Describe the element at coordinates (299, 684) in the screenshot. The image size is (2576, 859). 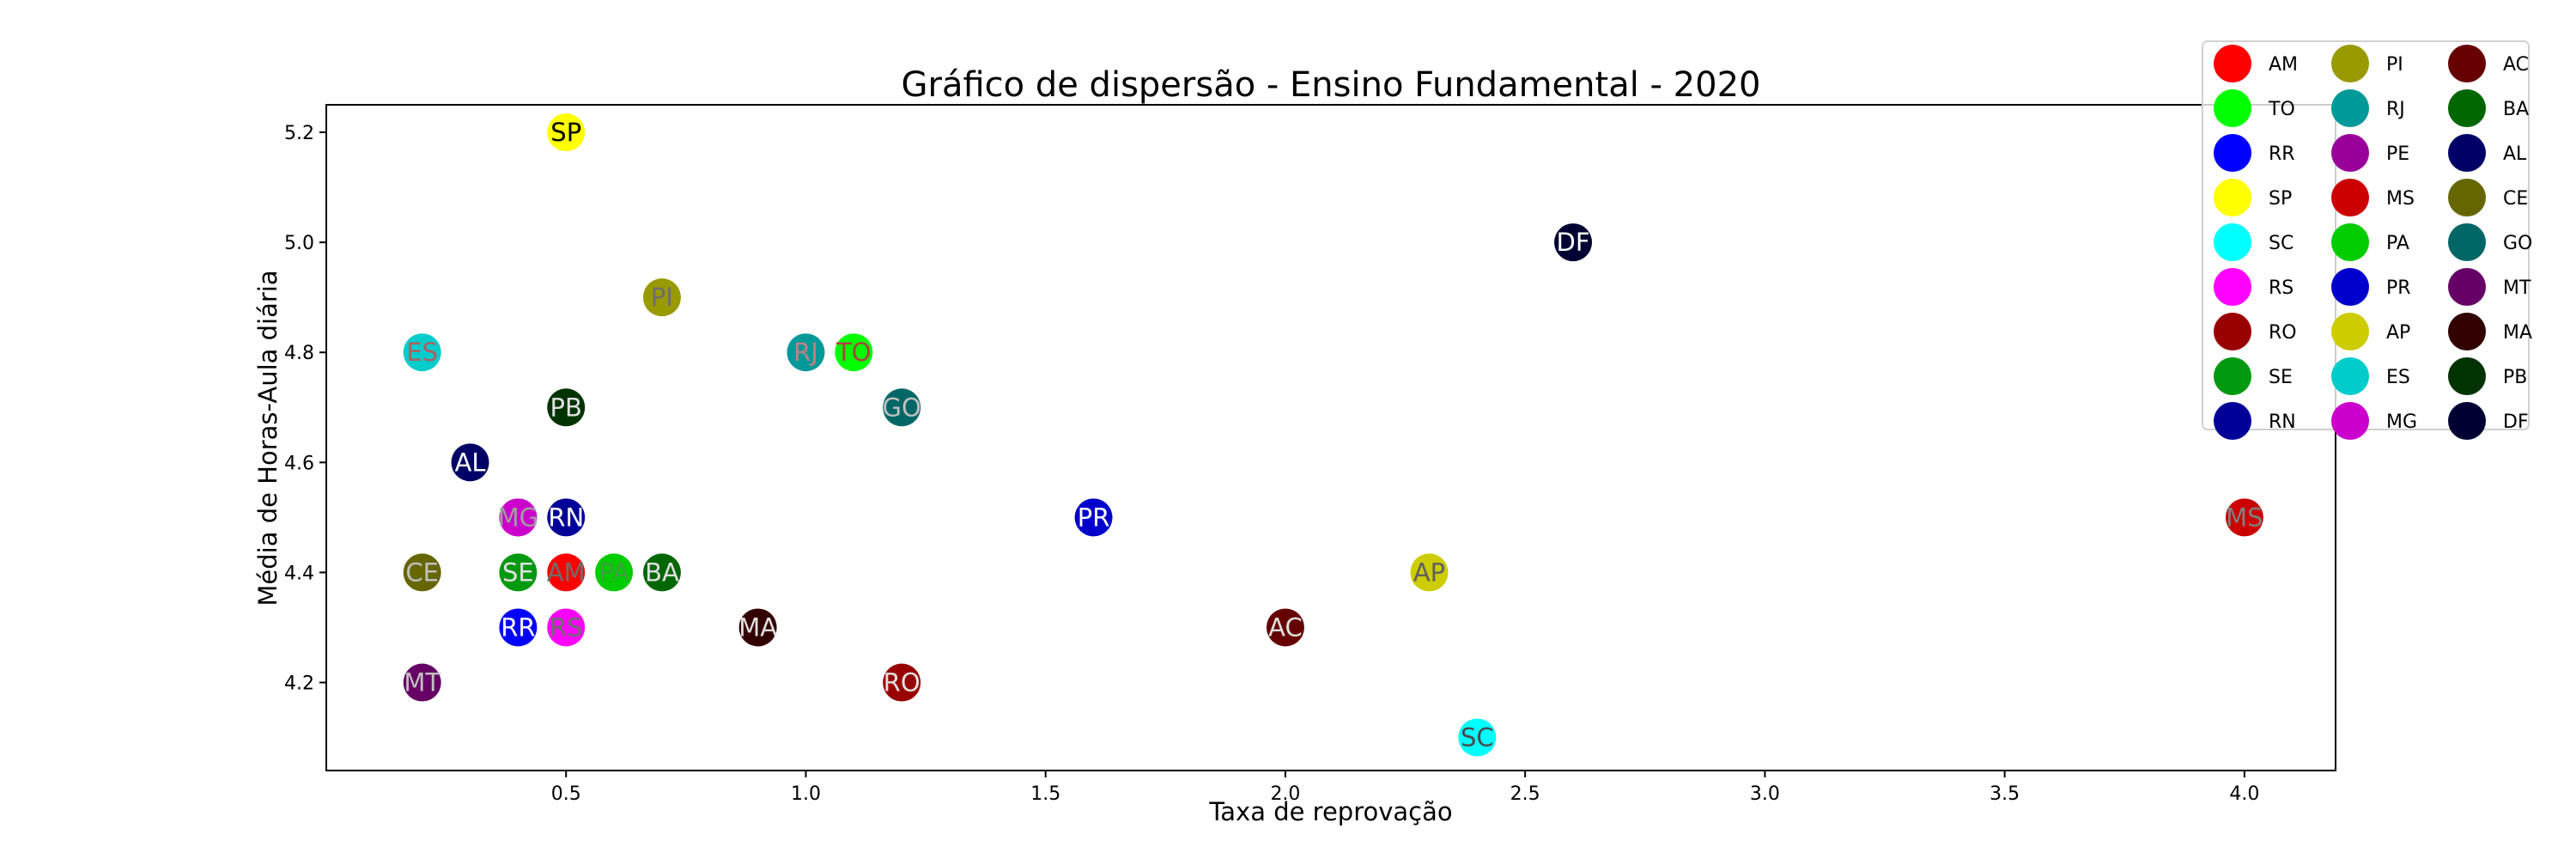
I see `y-tick-label: 4.2` at that location.